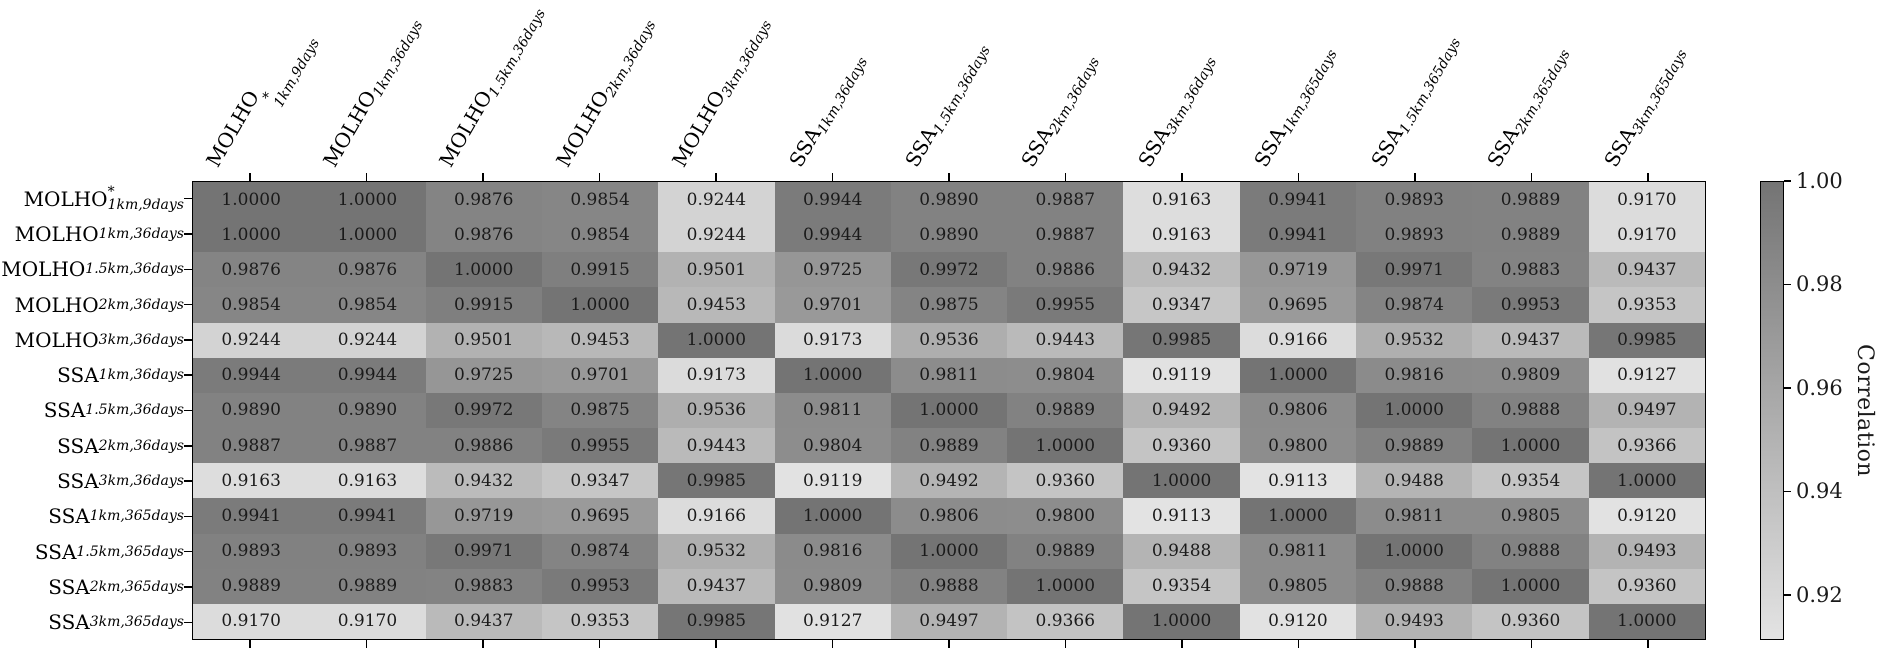 Image resolution: width=1892 pixels, height=663 pixels. I want to click on heatmap-cell: 0.9173, so click(832, 340).